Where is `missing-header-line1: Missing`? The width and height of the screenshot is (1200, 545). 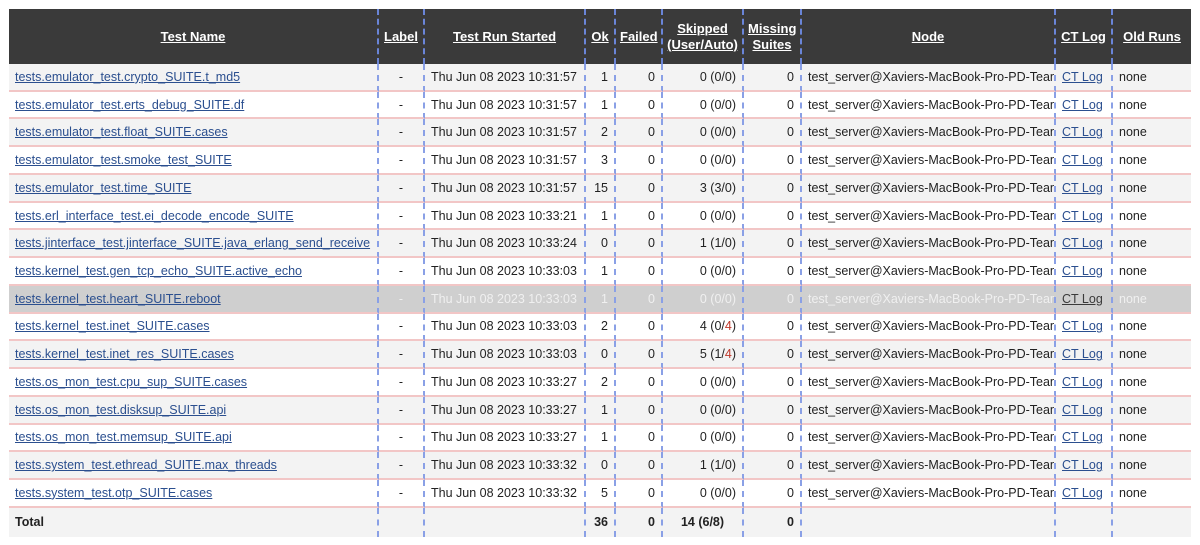
missing-header-line1: Missing is located at coordinates (772, 28).